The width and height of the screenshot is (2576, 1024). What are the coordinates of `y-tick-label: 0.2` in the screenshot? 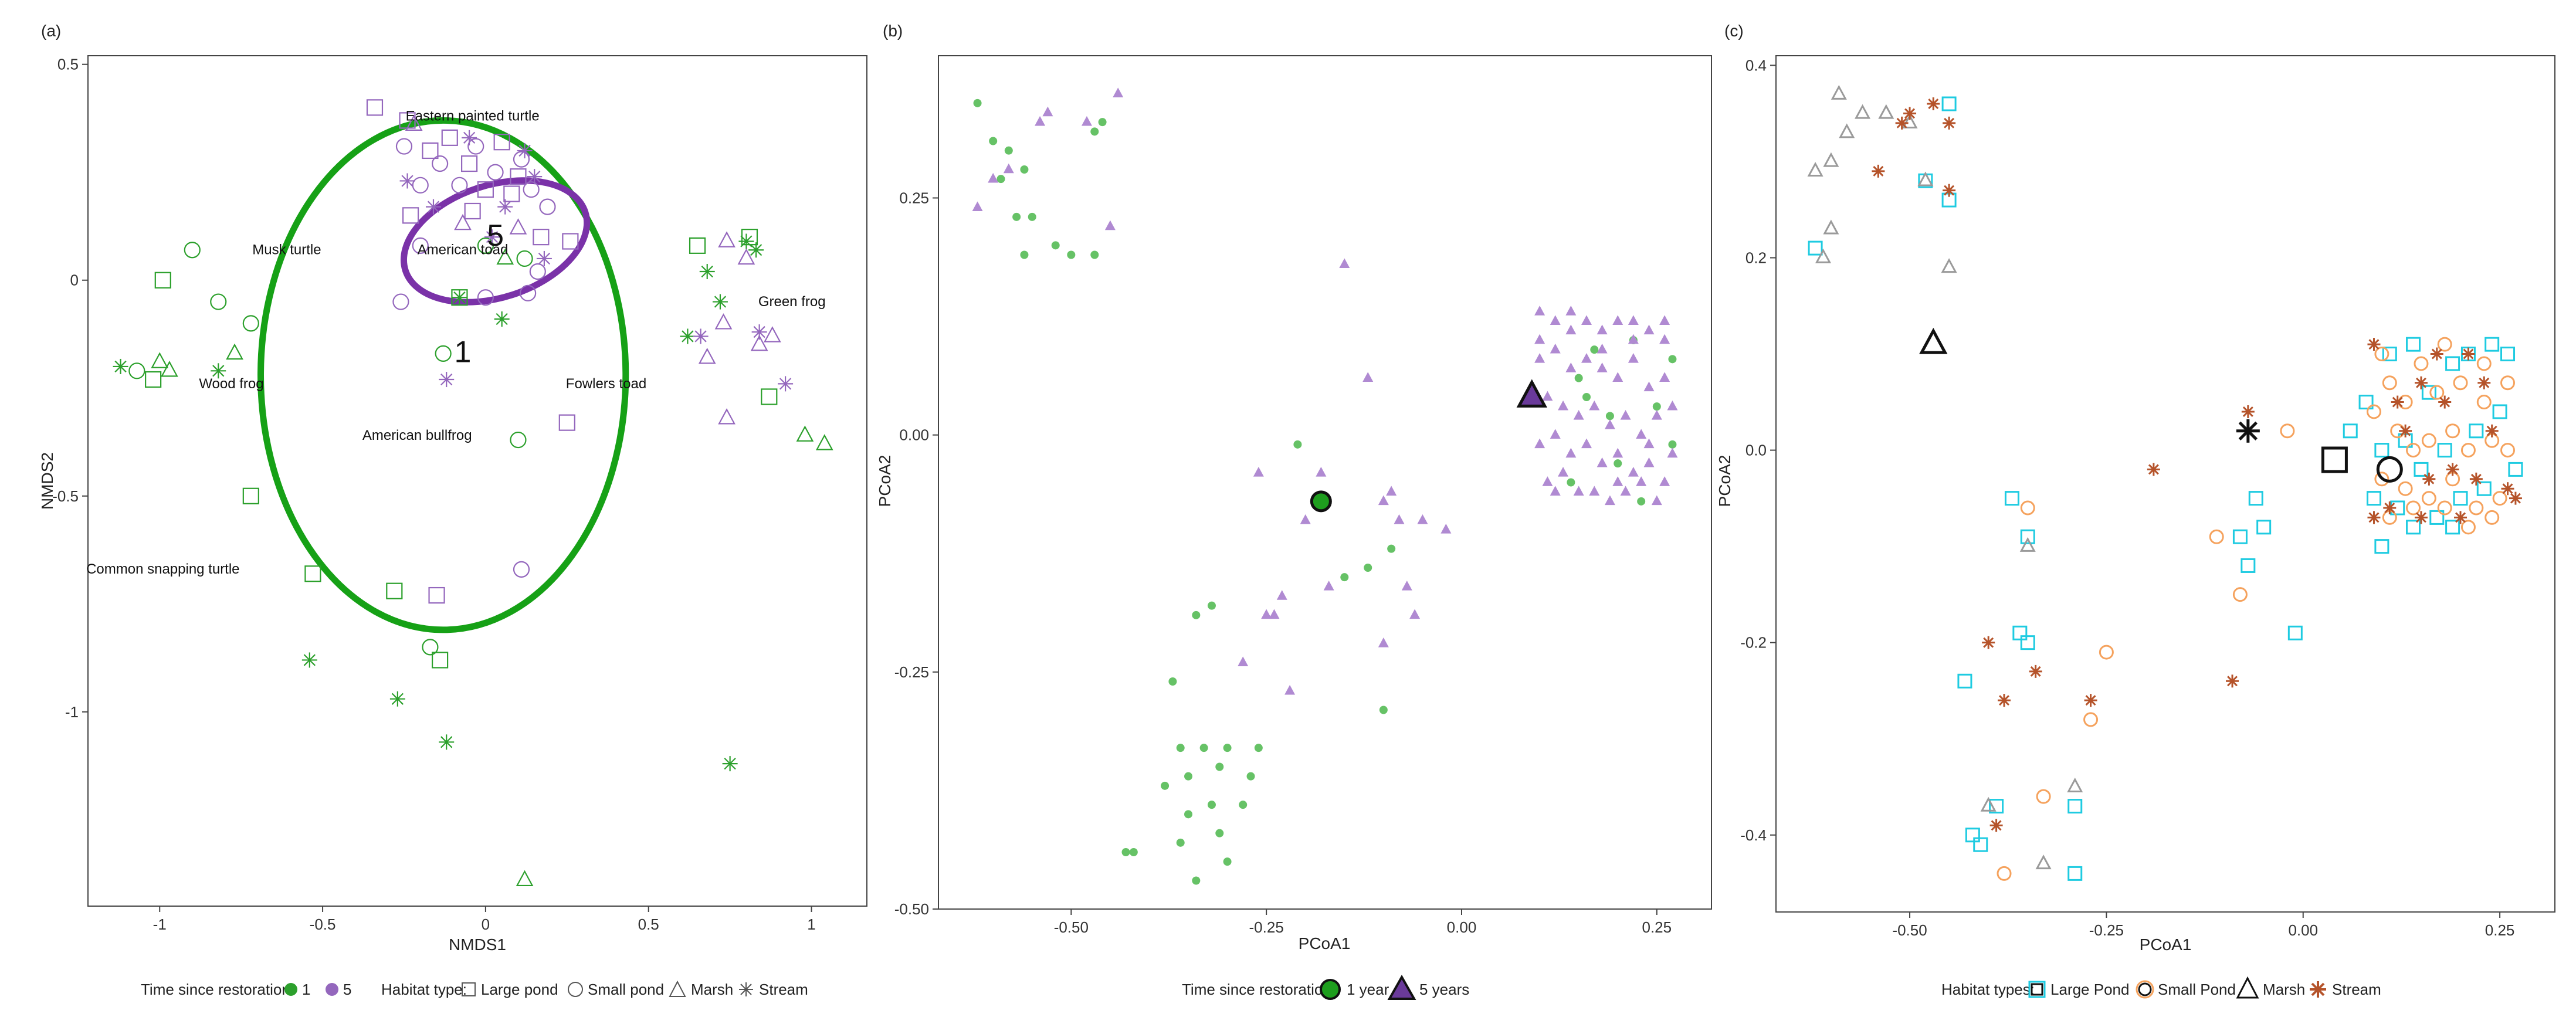 It's located at (1756, 257).